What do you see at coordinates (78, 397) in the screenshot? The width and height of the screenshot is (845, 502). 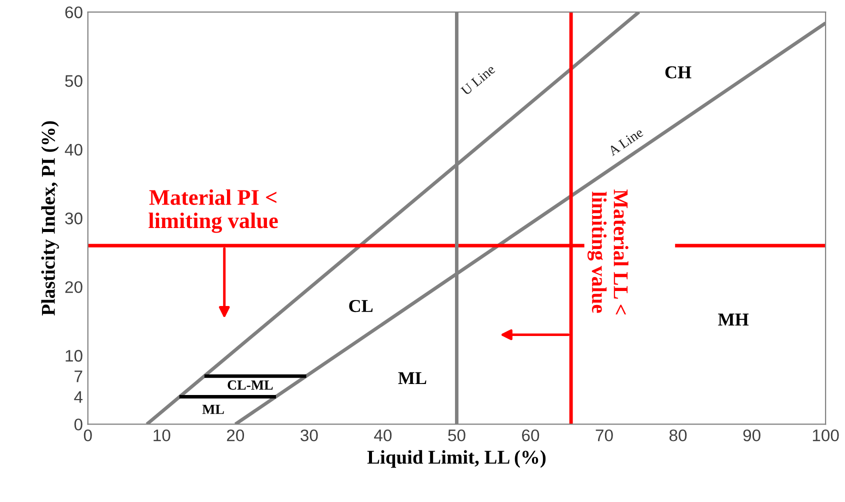 I see `y-tick-label: 4` at bounding box center [78, 397].